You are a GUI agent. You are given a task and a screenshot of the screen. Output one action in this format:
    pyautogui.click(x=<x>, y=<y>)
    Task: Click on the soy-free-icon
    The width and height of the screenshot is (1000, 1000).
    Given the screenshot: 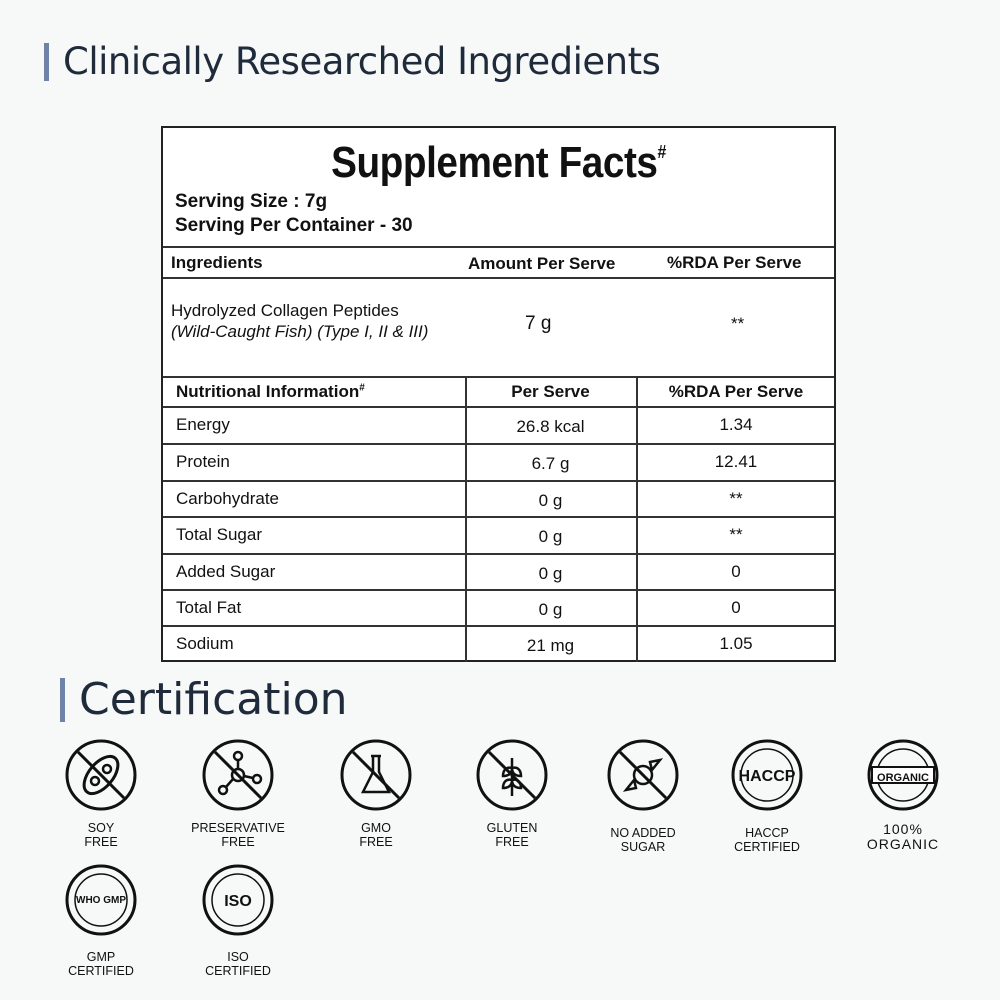 What is the action you would take?
    pyautogui.click(x=101, y=775)
    